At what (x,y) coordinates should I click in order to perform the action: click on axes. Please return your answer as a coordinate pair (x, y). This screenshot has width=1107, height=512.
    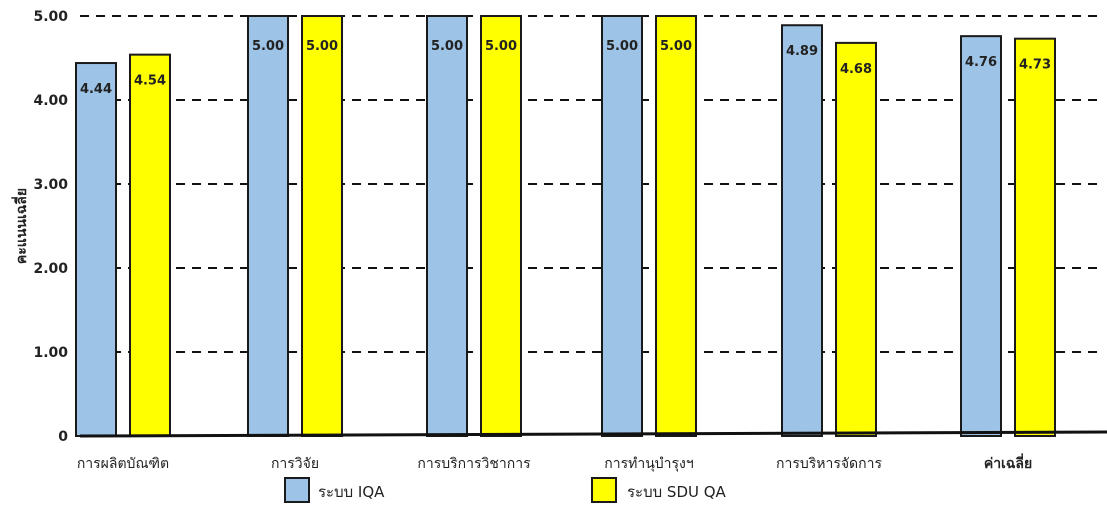
    Looking at the image, I should click on (593, 434).